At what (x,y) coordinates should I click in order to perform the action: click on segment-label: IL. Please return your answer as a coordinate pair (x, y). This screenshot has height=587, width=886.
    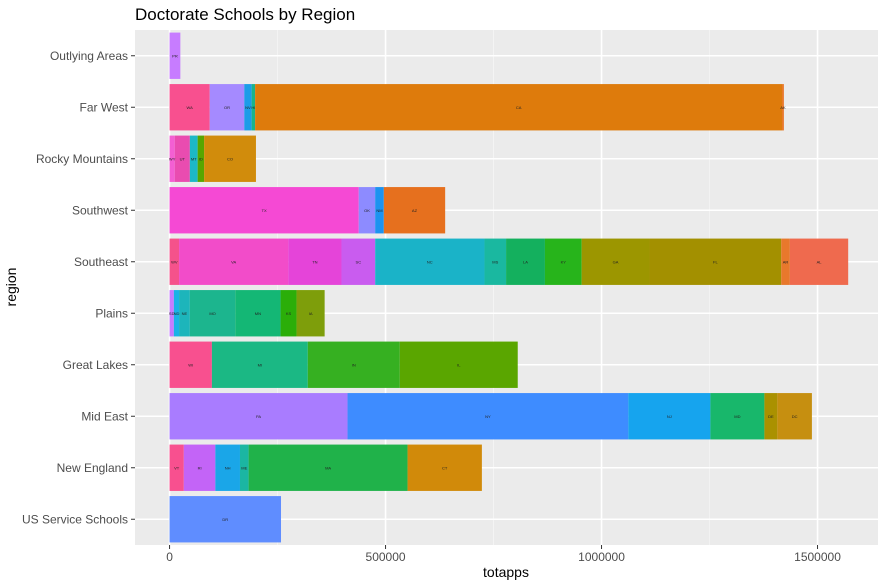
    Looking at the image, I should click on (459, 364).